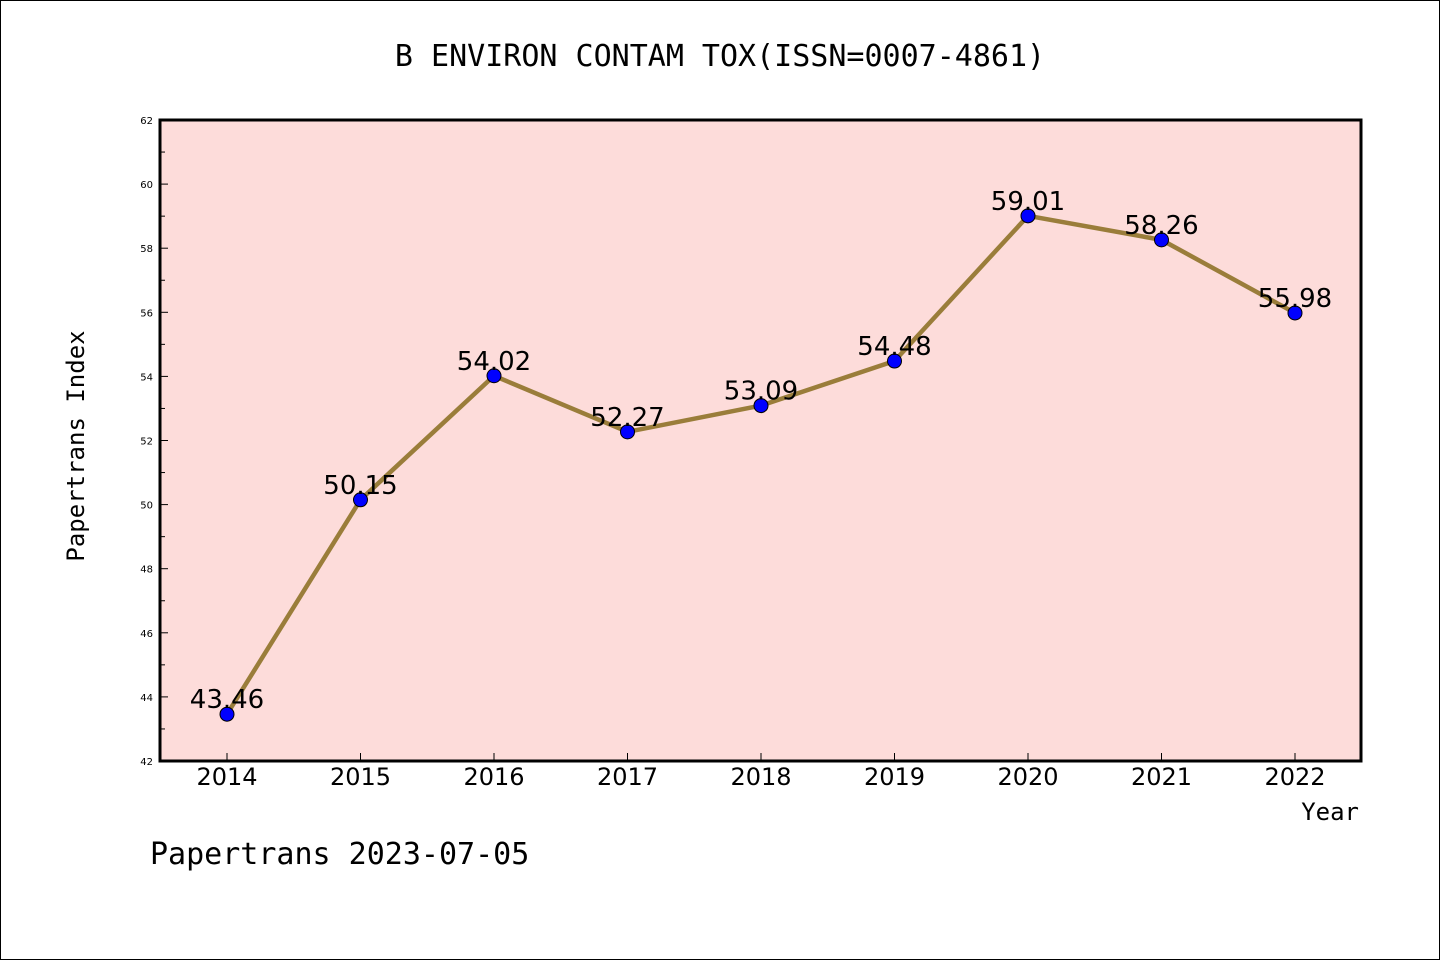  Describe the element at coordinates (360, 486) in the screenshot. I see `data-label: 50.15` at that location.